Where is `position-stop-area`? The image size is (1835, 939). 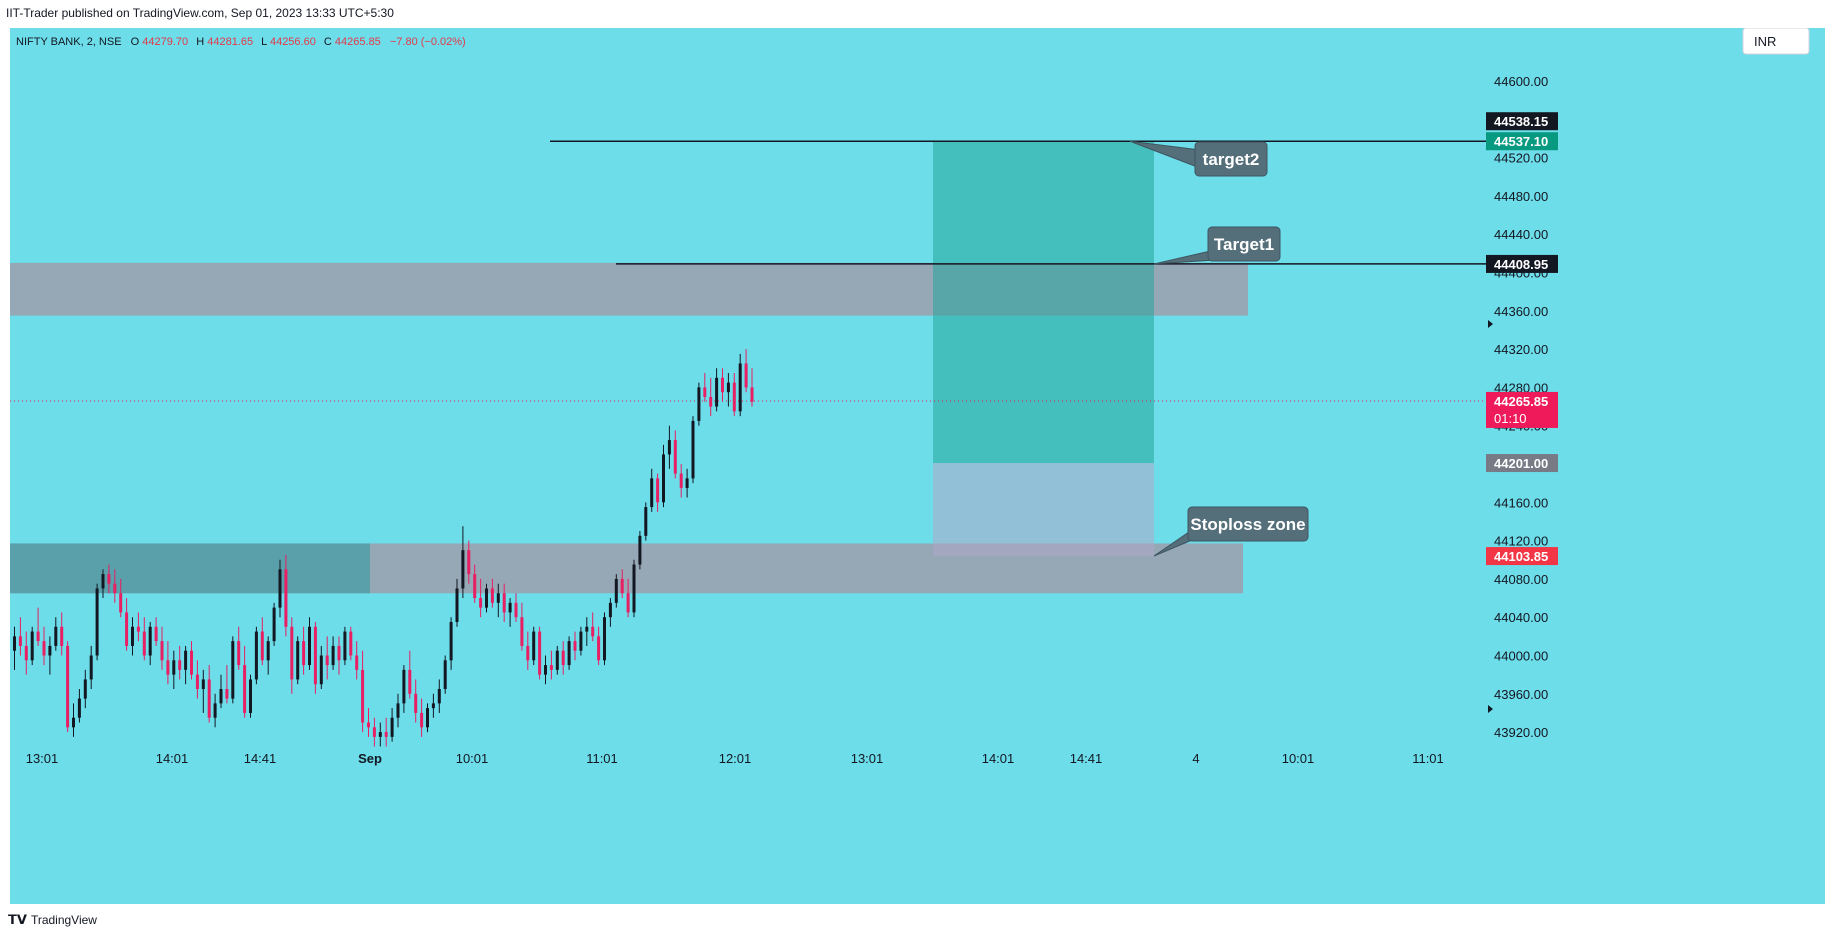 position-stop-area is located at coordinates (1043, 510).